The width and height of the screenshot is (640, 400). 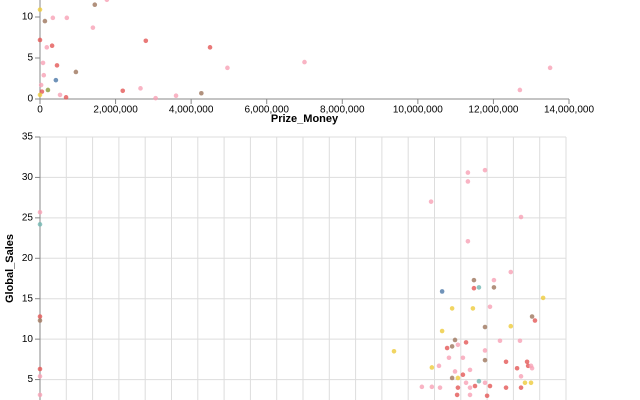 What do you see at coordinates (28, 258) in the screenshot?
I see `y-tick-label: 20` at bounding box center [28, 258].